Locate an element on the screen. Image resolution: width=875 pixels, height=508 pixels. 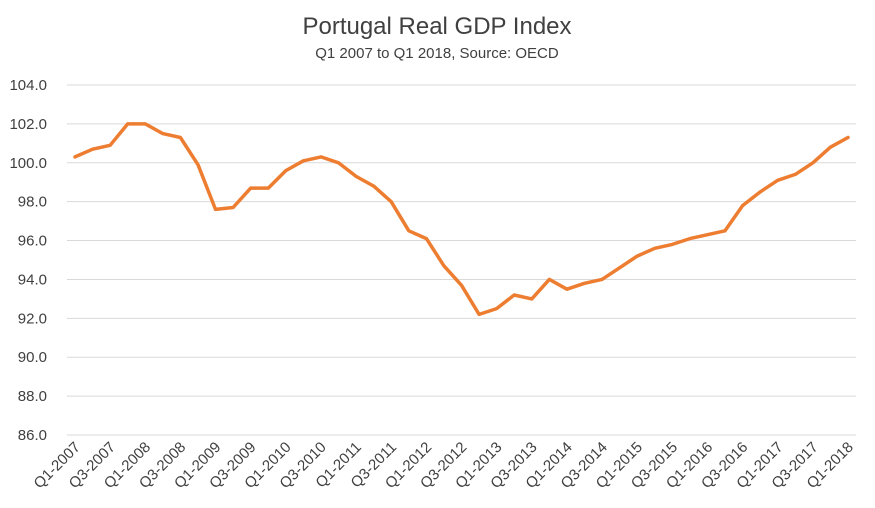
y-tick-label: 86.0 is located at coordinates (32, 435).